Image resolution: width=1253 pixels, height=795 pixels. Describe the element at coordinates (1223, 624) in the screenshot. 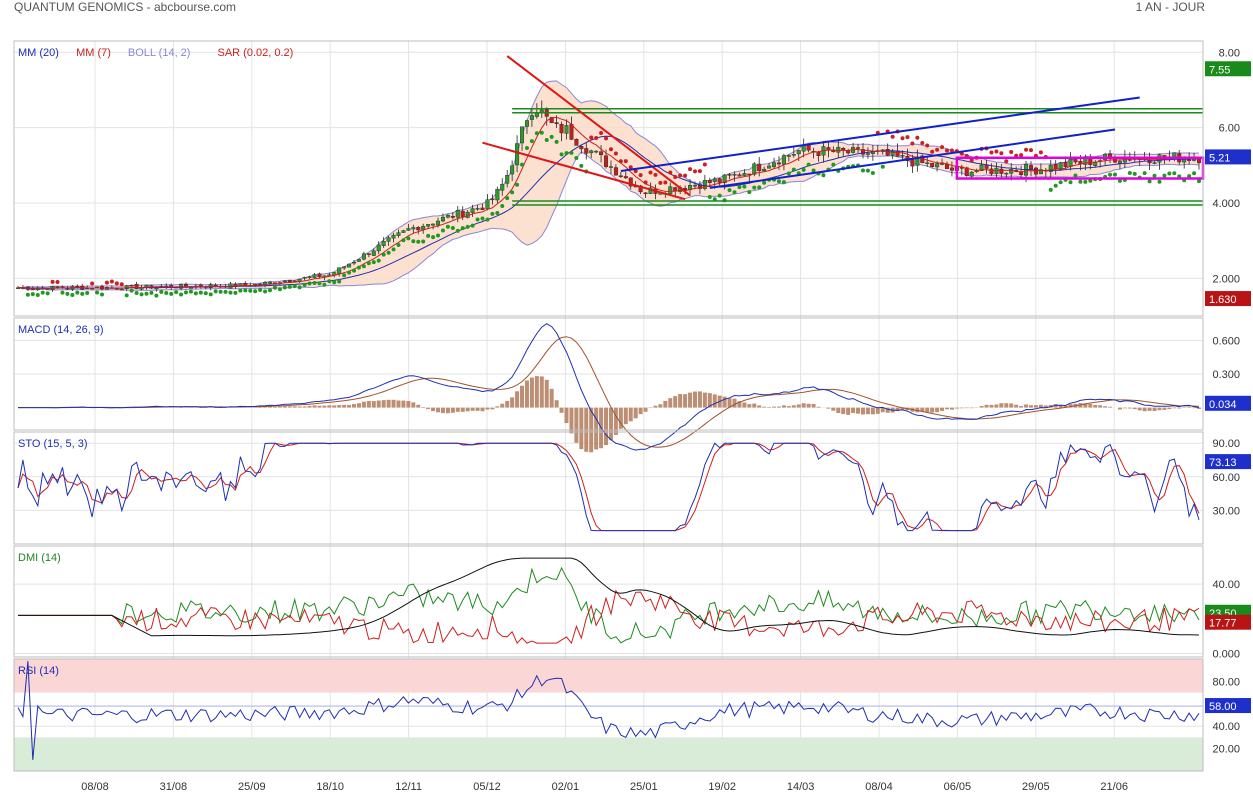

I see `value-tag-label: 17.77` at that location.